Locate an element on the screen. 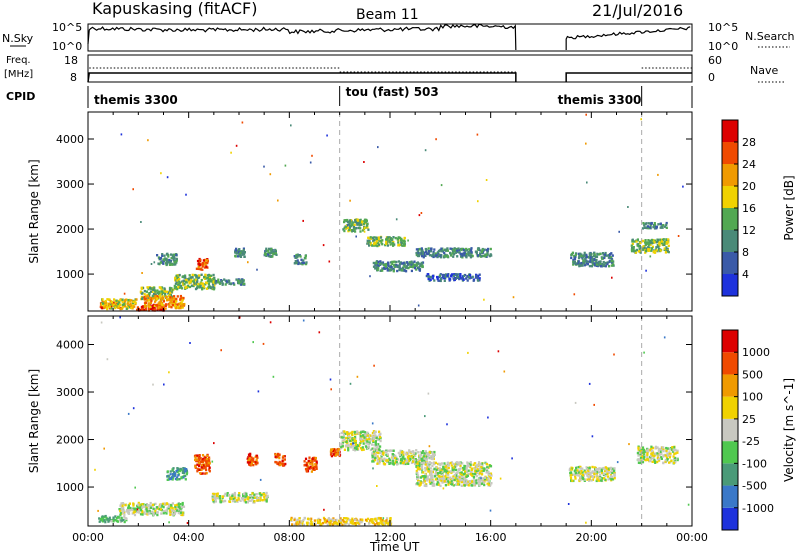 The width and height of the screenshot is (800, 554). date-label: 21/Jul/2016 is located at coordinates (637, 10).